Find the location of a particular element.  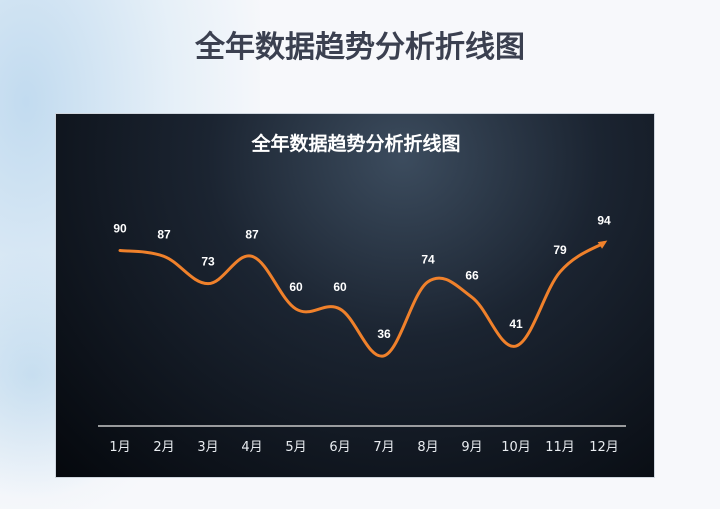

x-tick-label: 1月 is located at coordinates (119, 447).